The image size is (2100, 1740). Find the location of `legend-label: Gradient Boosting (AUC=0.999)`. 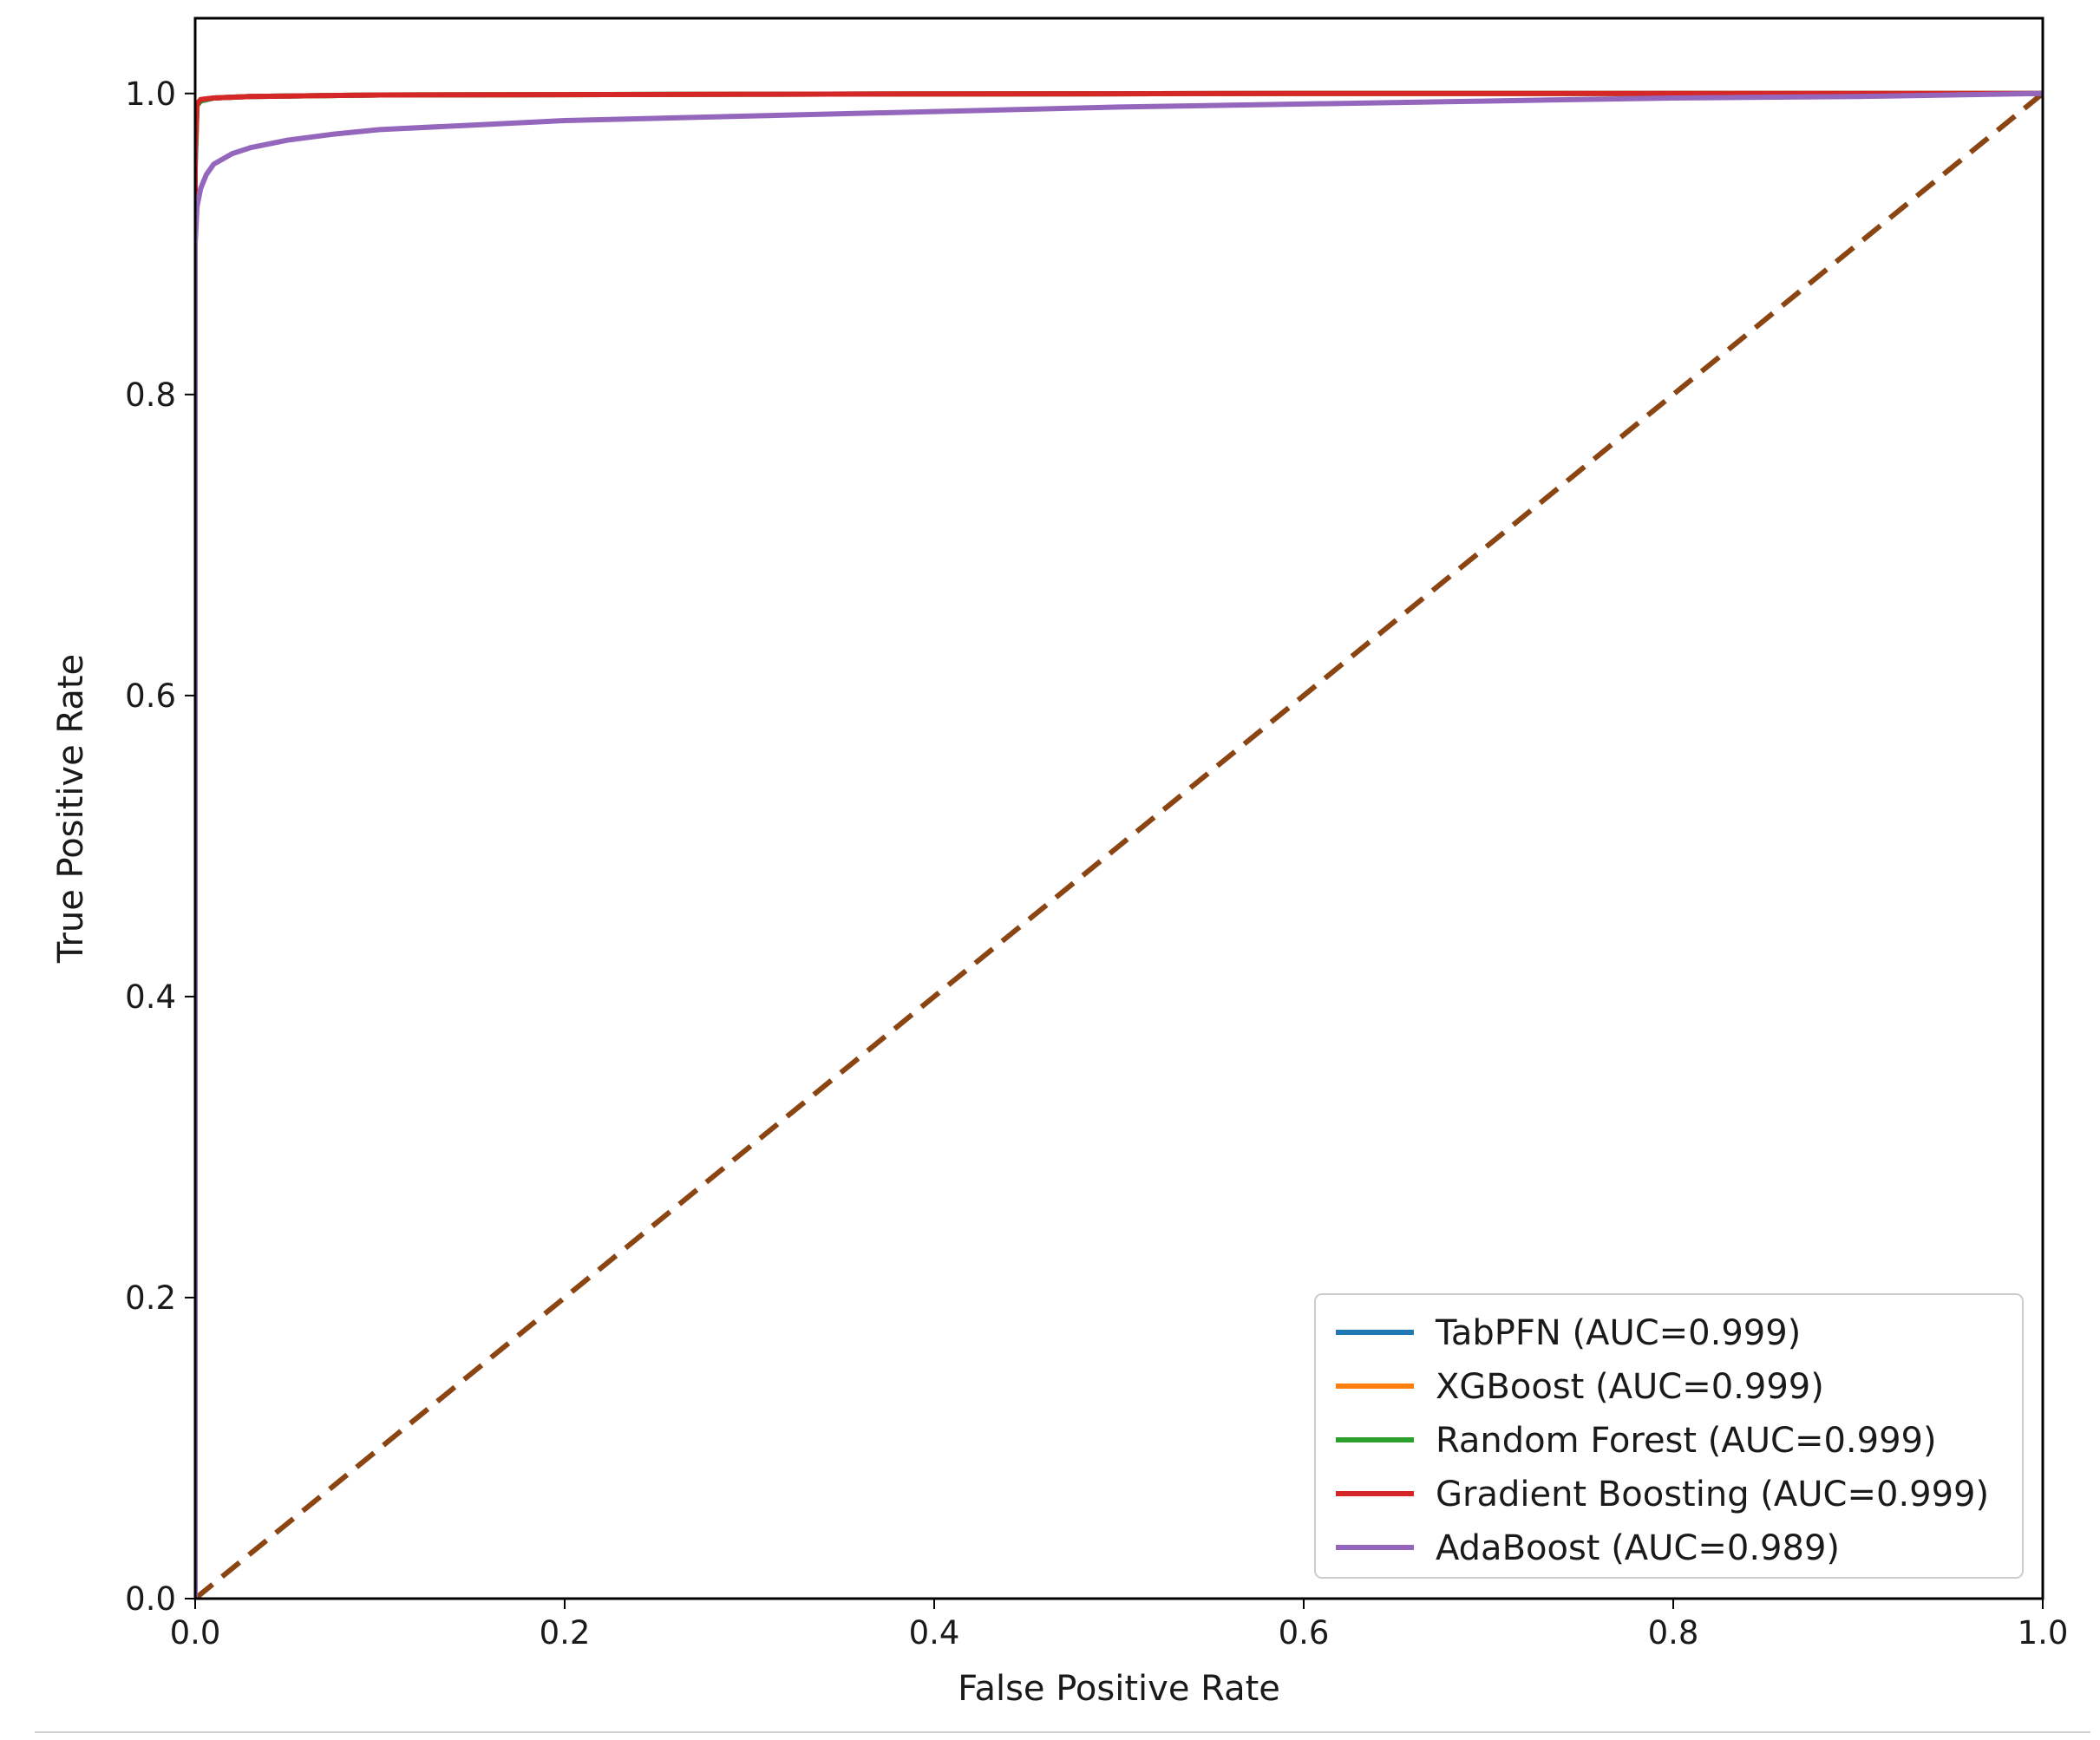

legend-label: Gradient Boosting (AUC=0.999) is located at coordinates (1712, 1494).